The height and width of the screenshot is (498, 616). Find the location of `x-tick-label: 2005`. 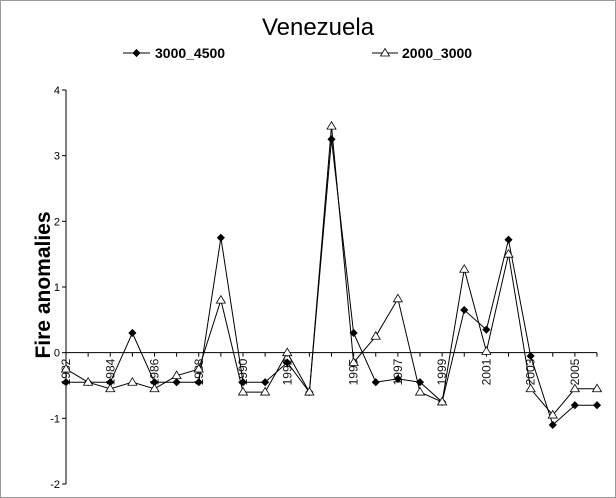

x-tick-label: 2005 is located at coordinates (575, 371).